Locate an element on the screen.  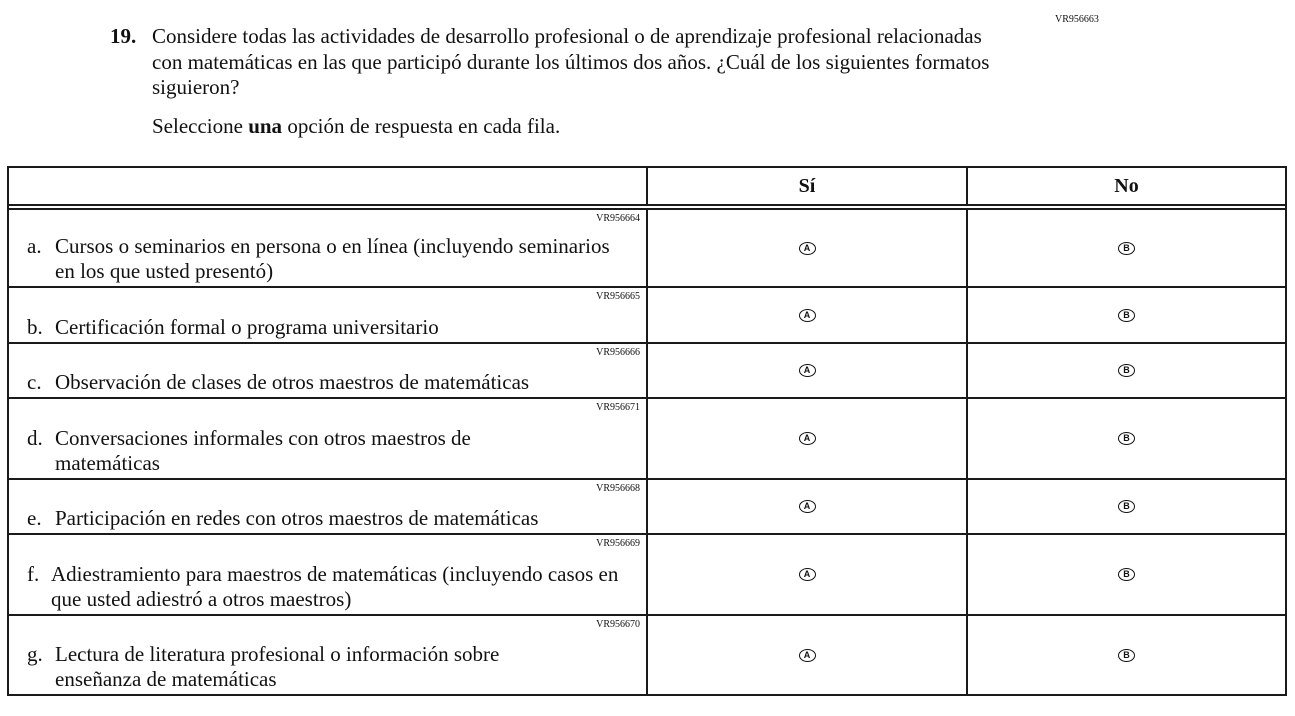
table-header: Sí No is located at coordinates (647, 187).